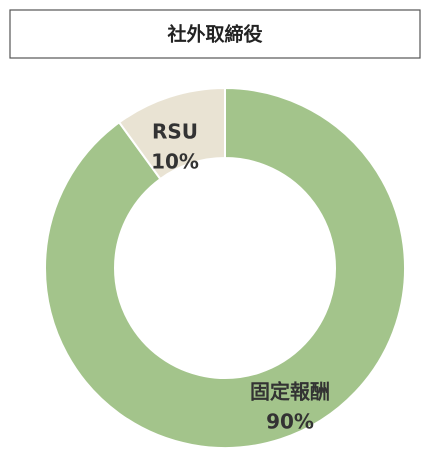  I want to click on chart-title: 社外取締役, so click(214, 34).